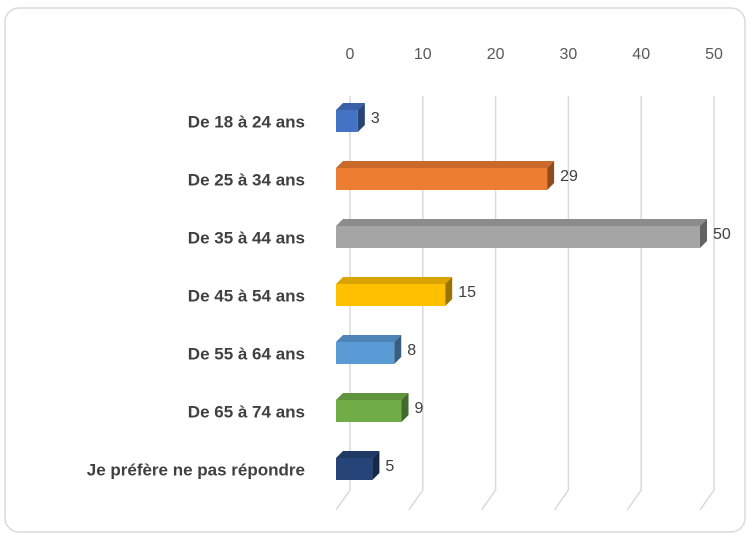  What do you see at coordinates (467, 292) in the screenshot?
I see `data-label: 15` at bounding box center [467, 292].